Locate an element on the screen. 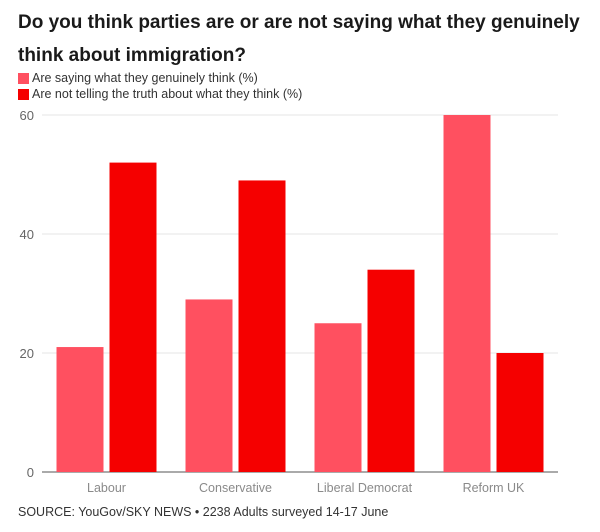 The height and width of the screenshot is (532, 600). legend-item-saying: Are saying what they genuinely think (%) is located at coordinates (160, 78).